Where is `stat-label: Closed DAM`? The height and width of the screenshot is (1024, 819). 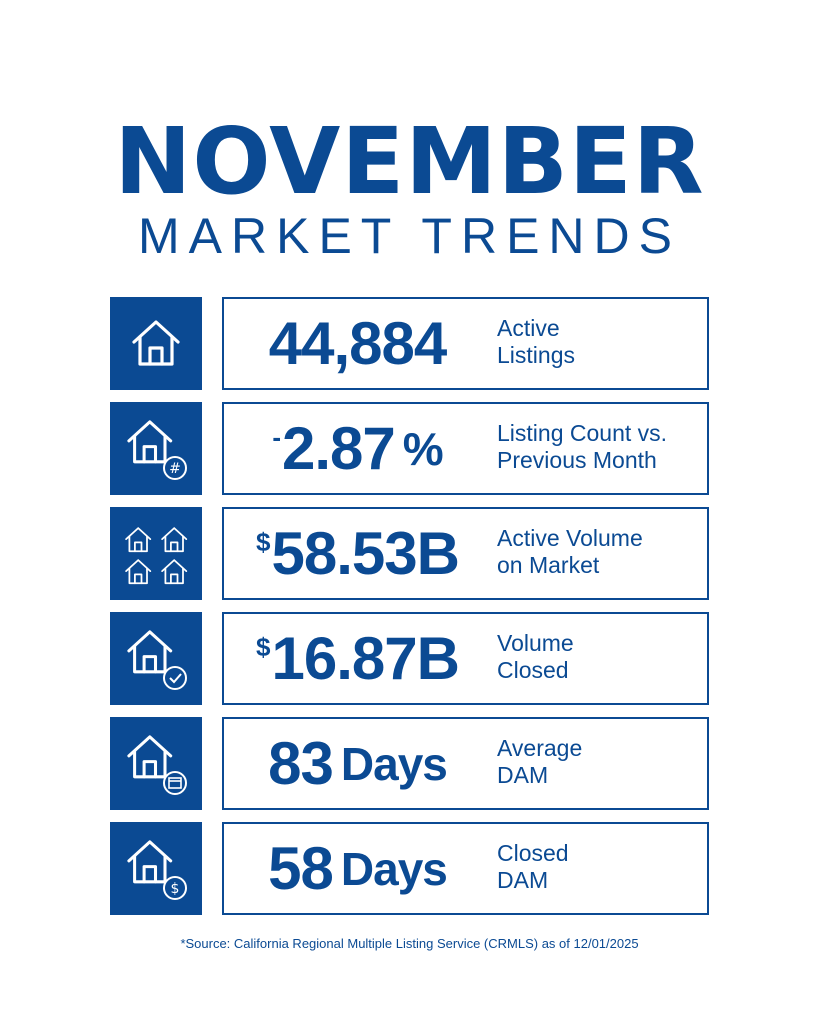
stat-label: Closed DAM is located at coordinates (533, 867).